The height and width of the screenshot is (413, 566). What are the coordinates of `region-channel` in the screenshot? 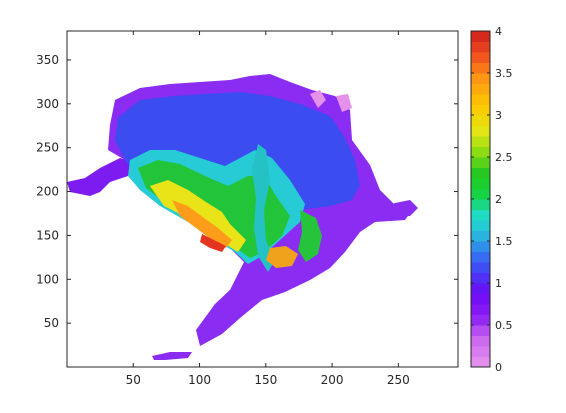 It's located at (263, 208).